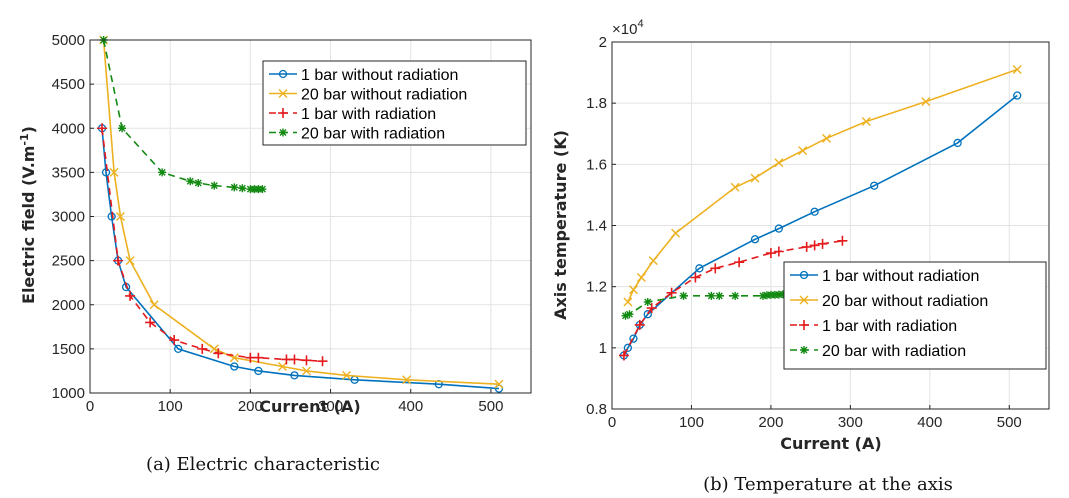 The height and width of the screenshot is (498, 1069). I want to click on y-exponent-base: ×10, so click(624, 29).